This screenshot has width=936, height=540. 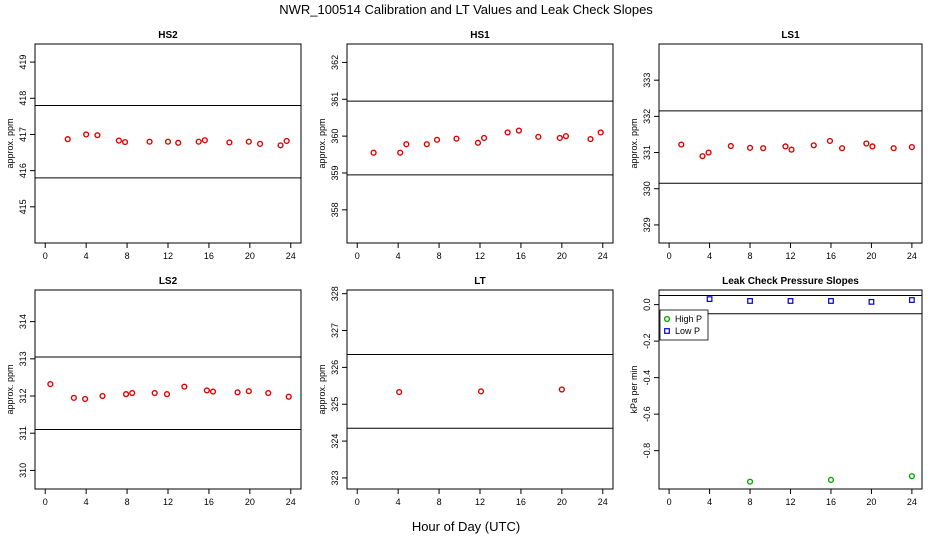 I want to click on y-tick-label: 0.0, so click(x=647, y=304).